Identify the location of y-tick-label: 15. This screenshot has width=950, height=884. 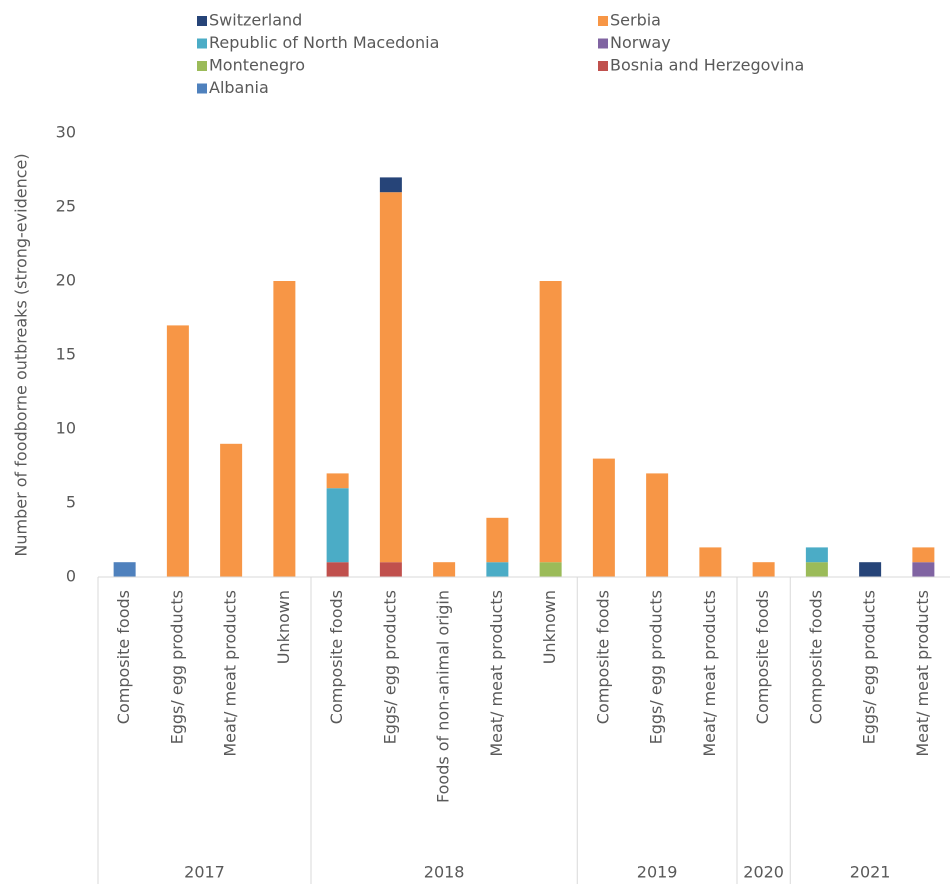
(66, 354).